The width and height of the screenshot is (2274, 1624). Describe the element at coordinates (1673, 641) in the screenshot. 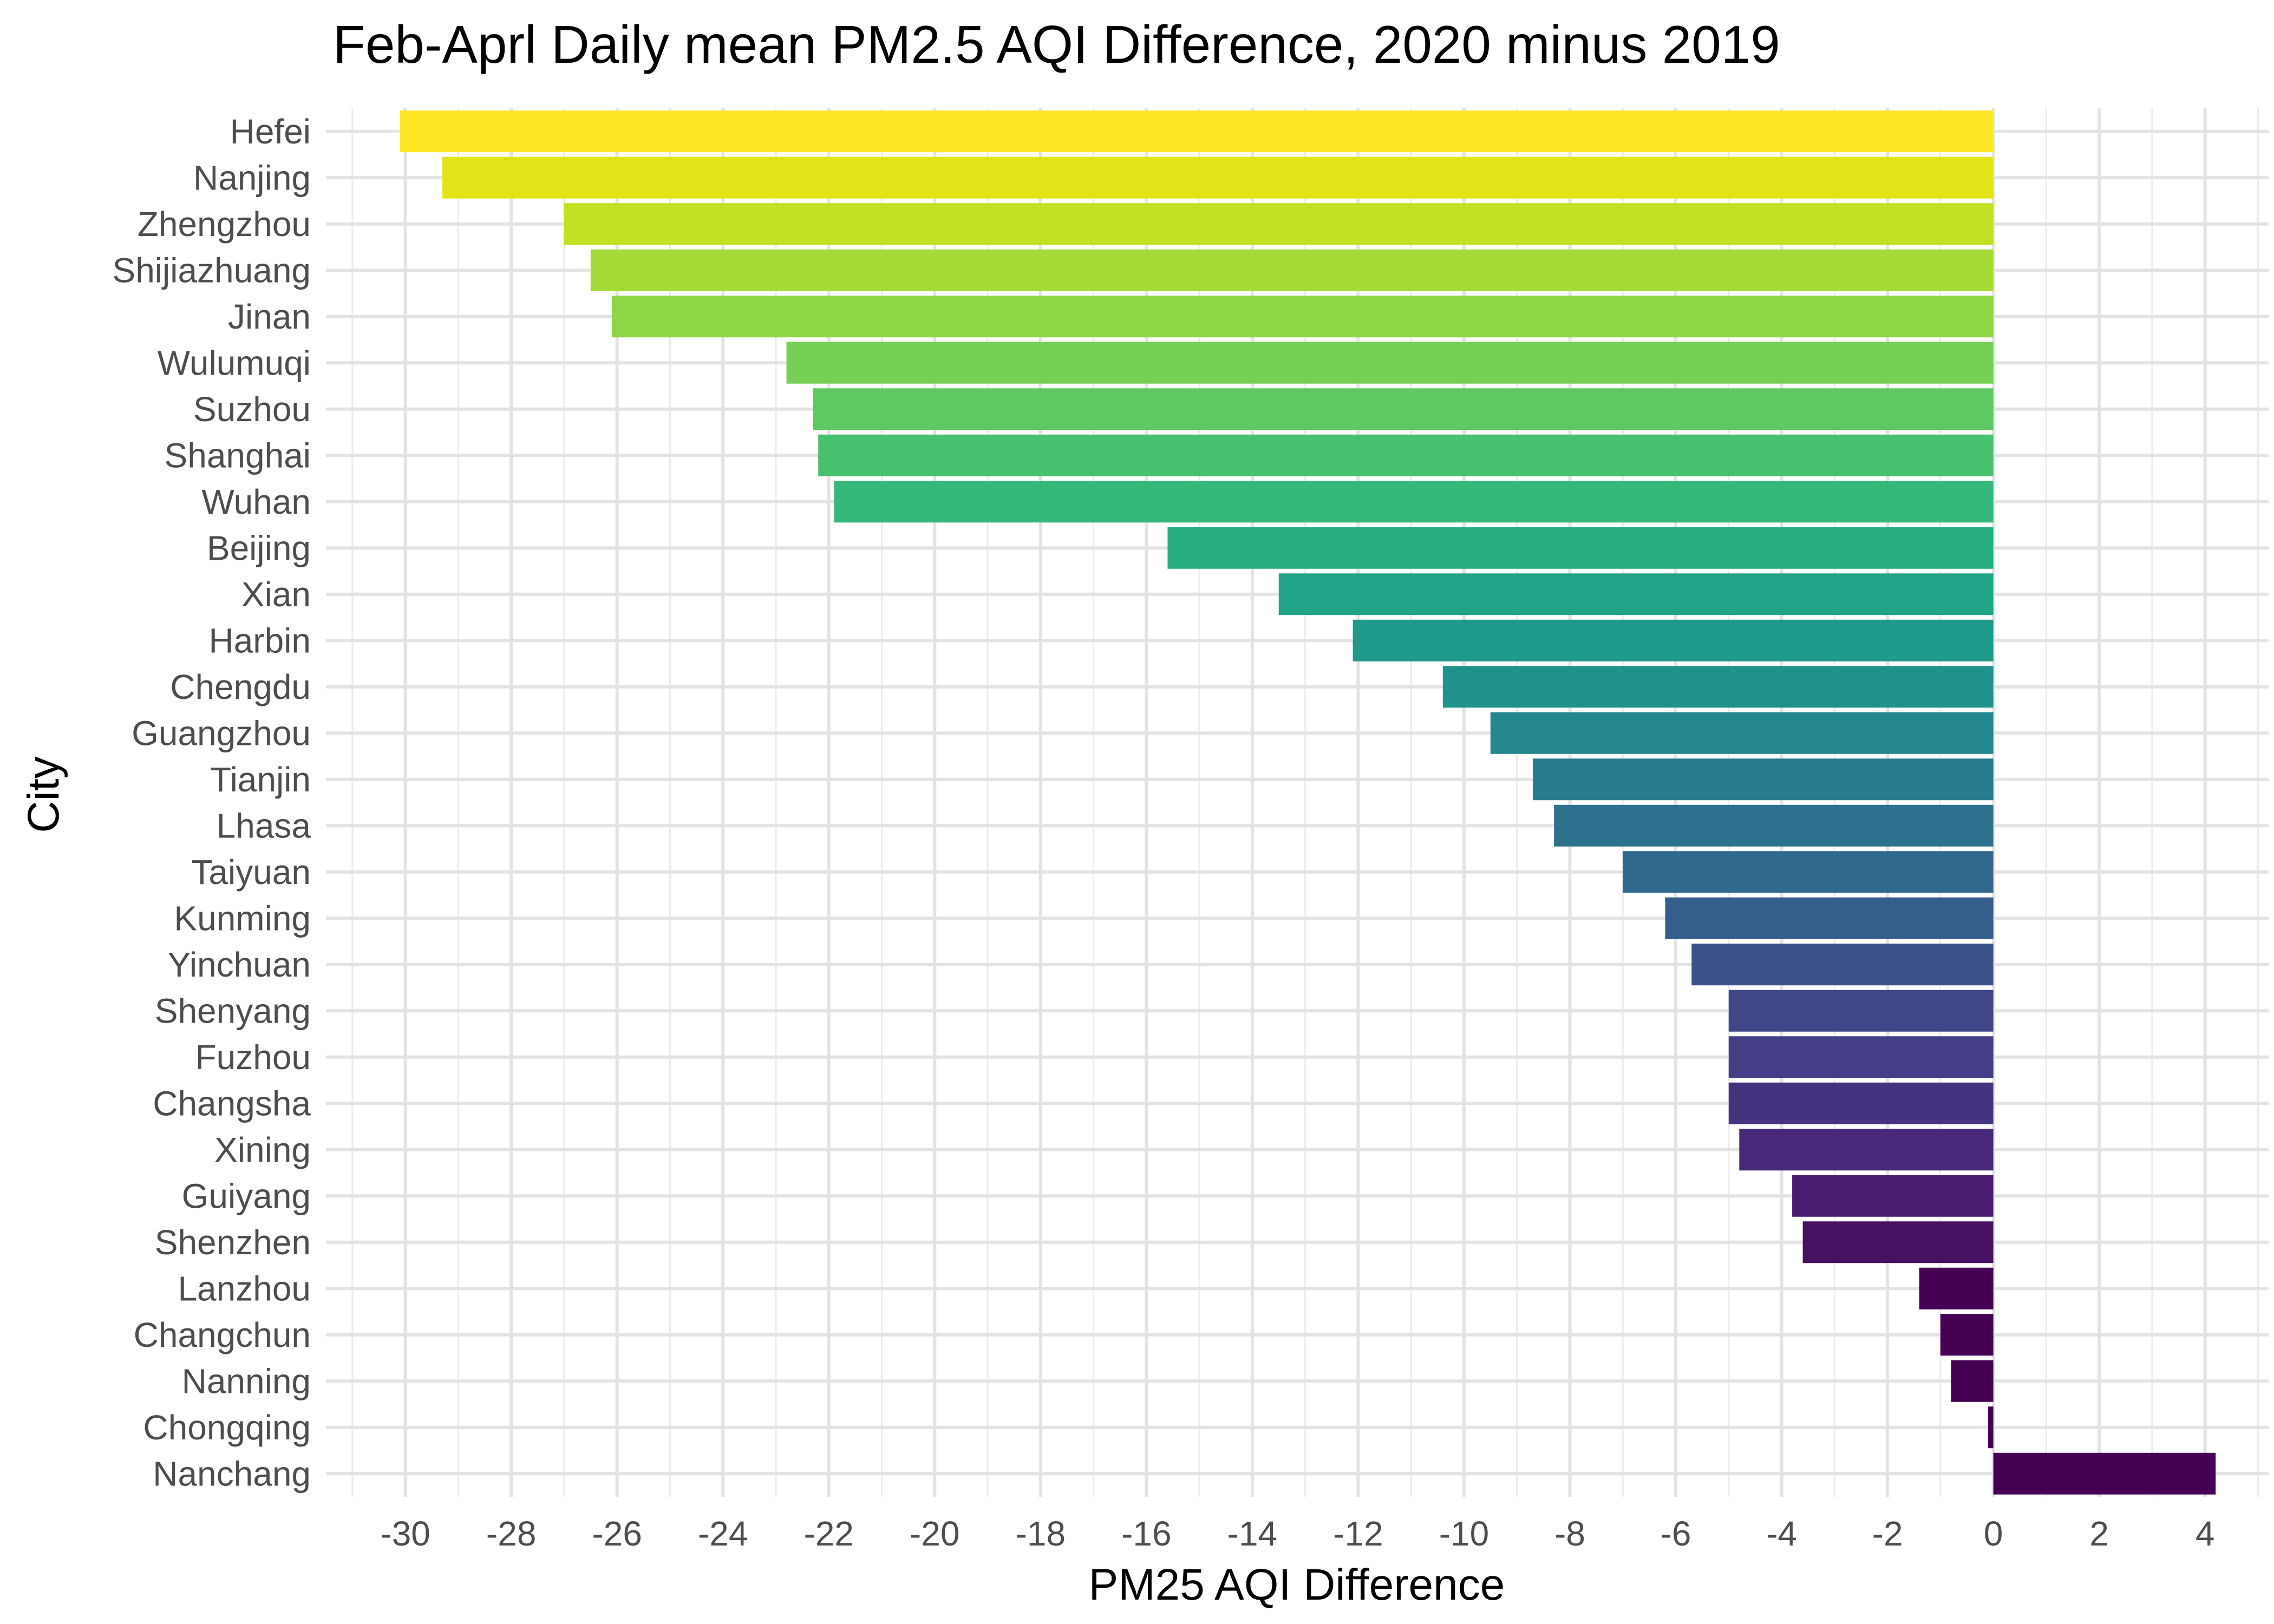

I see `bar-harbin` at that location.